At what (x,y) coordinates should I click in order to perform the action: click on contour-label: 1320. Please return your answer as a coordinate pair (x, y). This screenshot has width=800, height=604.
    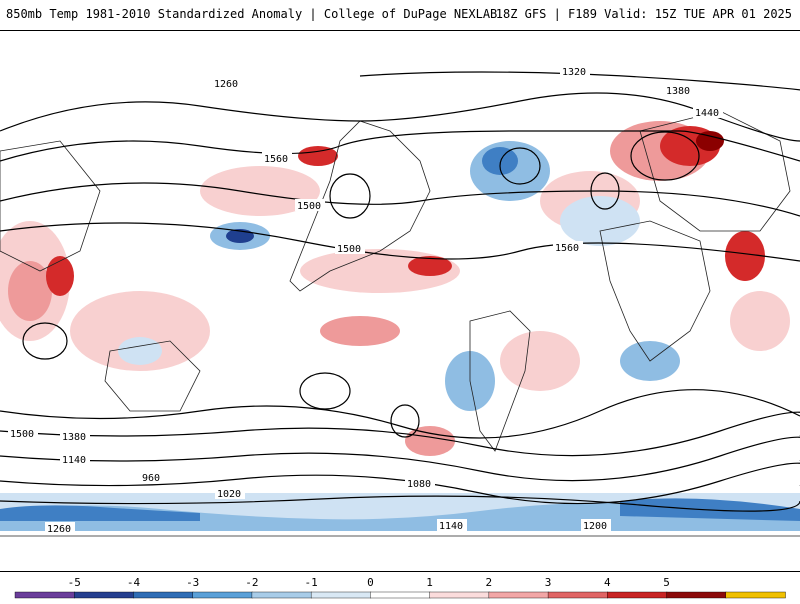
    Looking at the image, I should click on (574, 72).